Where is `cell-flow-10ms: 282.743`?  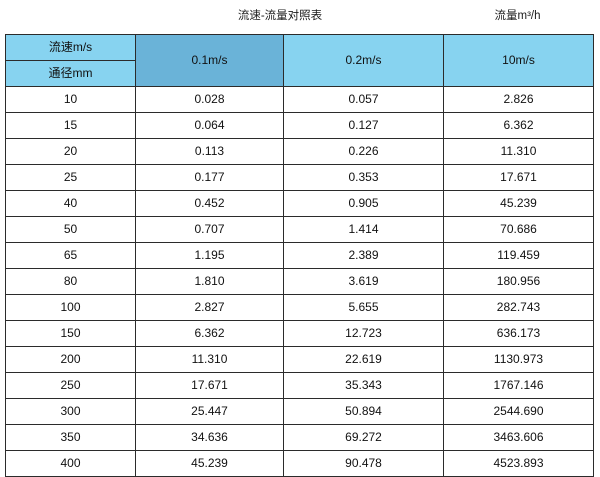
cell-flow-10ms: 282.743 is located at coordinates (518, 307).